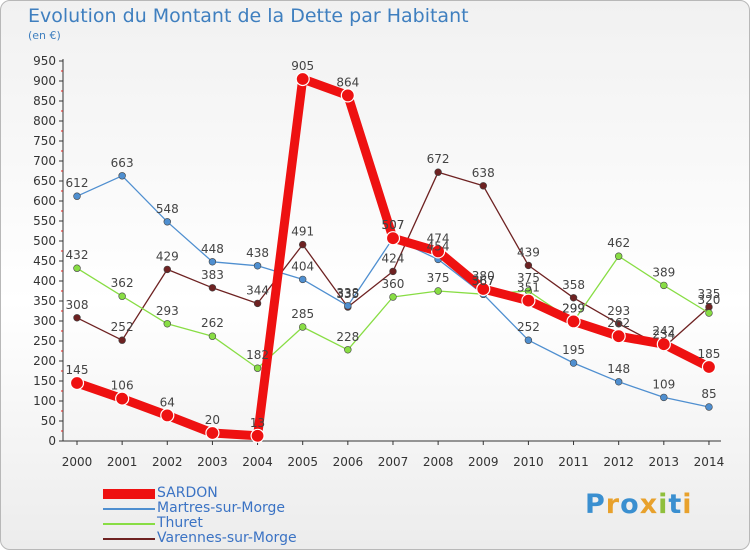  Describe the element at coordinates (77, 462) in the screenshot. I see `x-tick-label: 2000` at that location.